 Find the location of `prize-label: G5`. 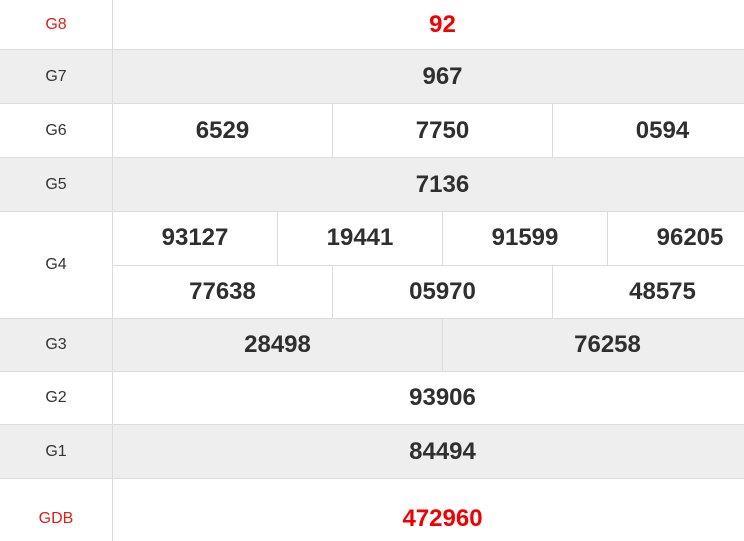

prize-label: G5 is located at coordinates (56, 184).